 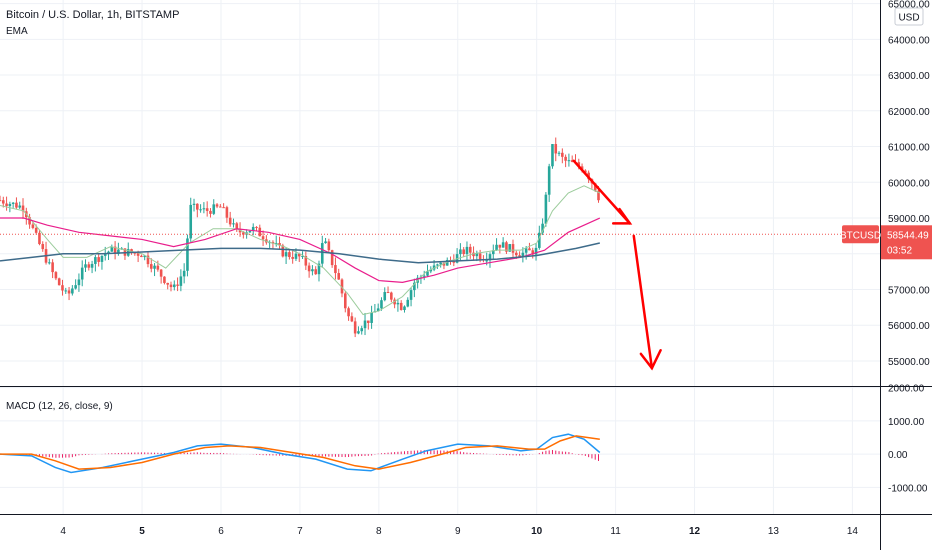 I want to click on x-tick-label: 4, so click(x=63, y=531).